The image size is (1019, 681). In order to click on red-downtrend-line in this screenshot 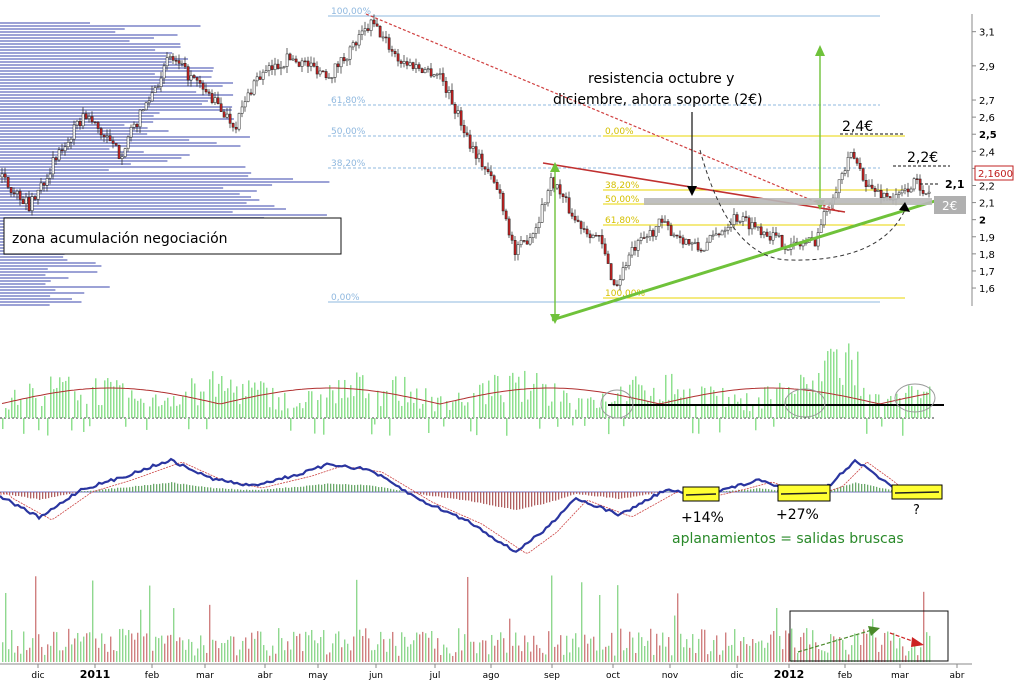, I will do `click(603, 113)`.